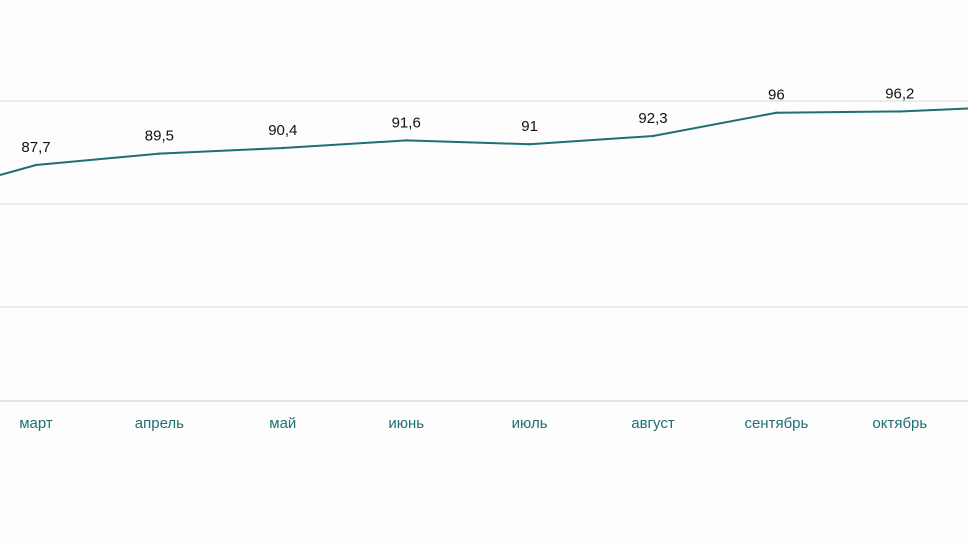 This screenshot has height=545, width=968. I want to click on data-label-4: 91,6, so click(406, 122).